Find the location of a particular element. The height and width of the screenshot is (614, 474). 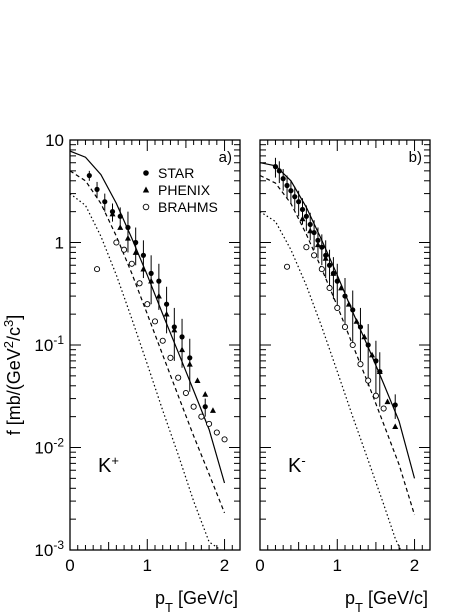

x-axis-title-end: [GeV/c] is located at coordinates (205, 598).